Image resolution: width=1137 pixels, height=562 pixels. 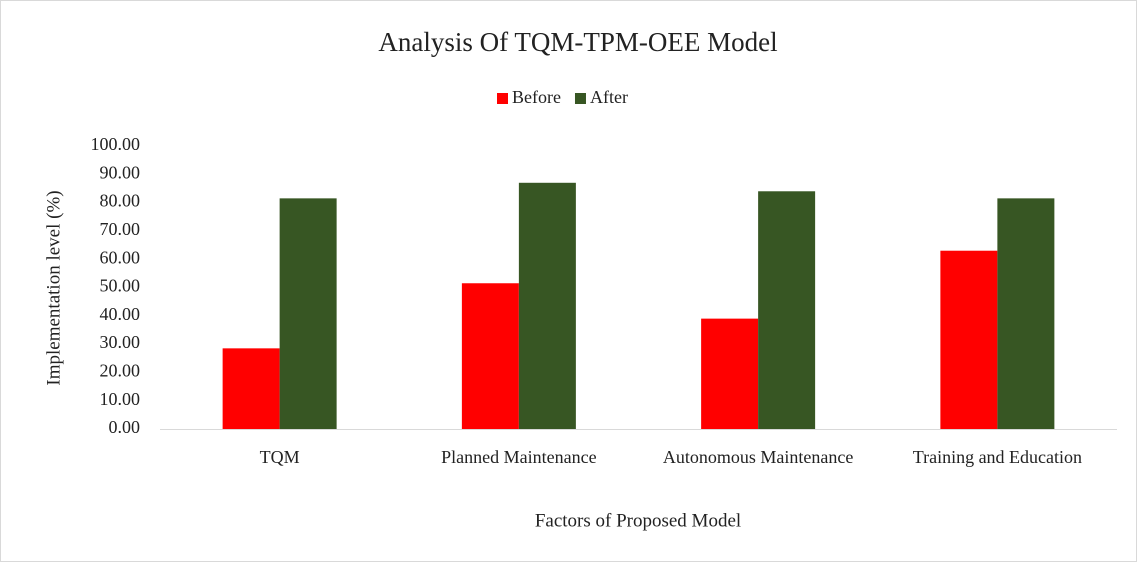 I want to click on y-tick-label: 100.00, so click(x=116, y=144).